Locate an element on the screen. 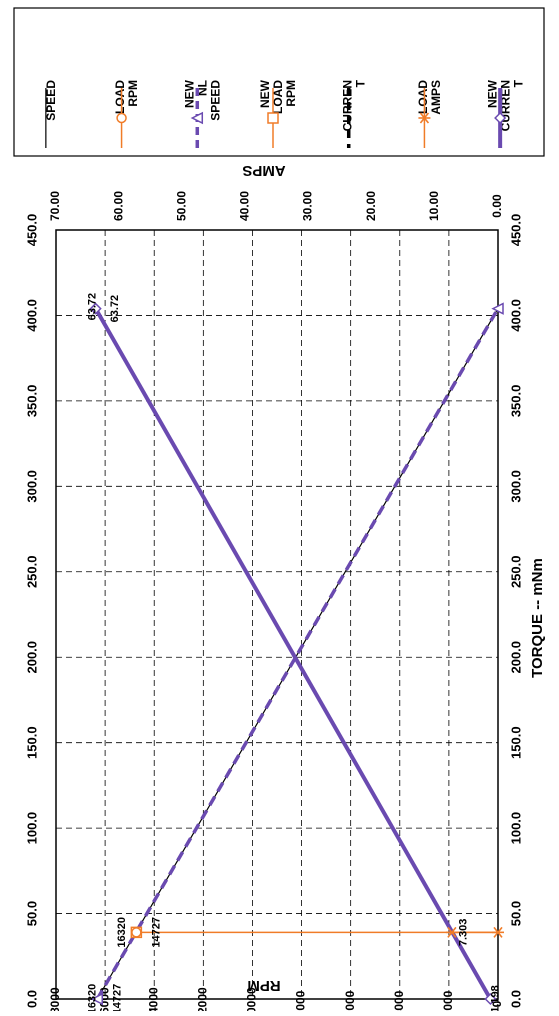 The image size is (559, 1016). torque-tick-label-right: 150.0 is located at coordinates (515, 742).